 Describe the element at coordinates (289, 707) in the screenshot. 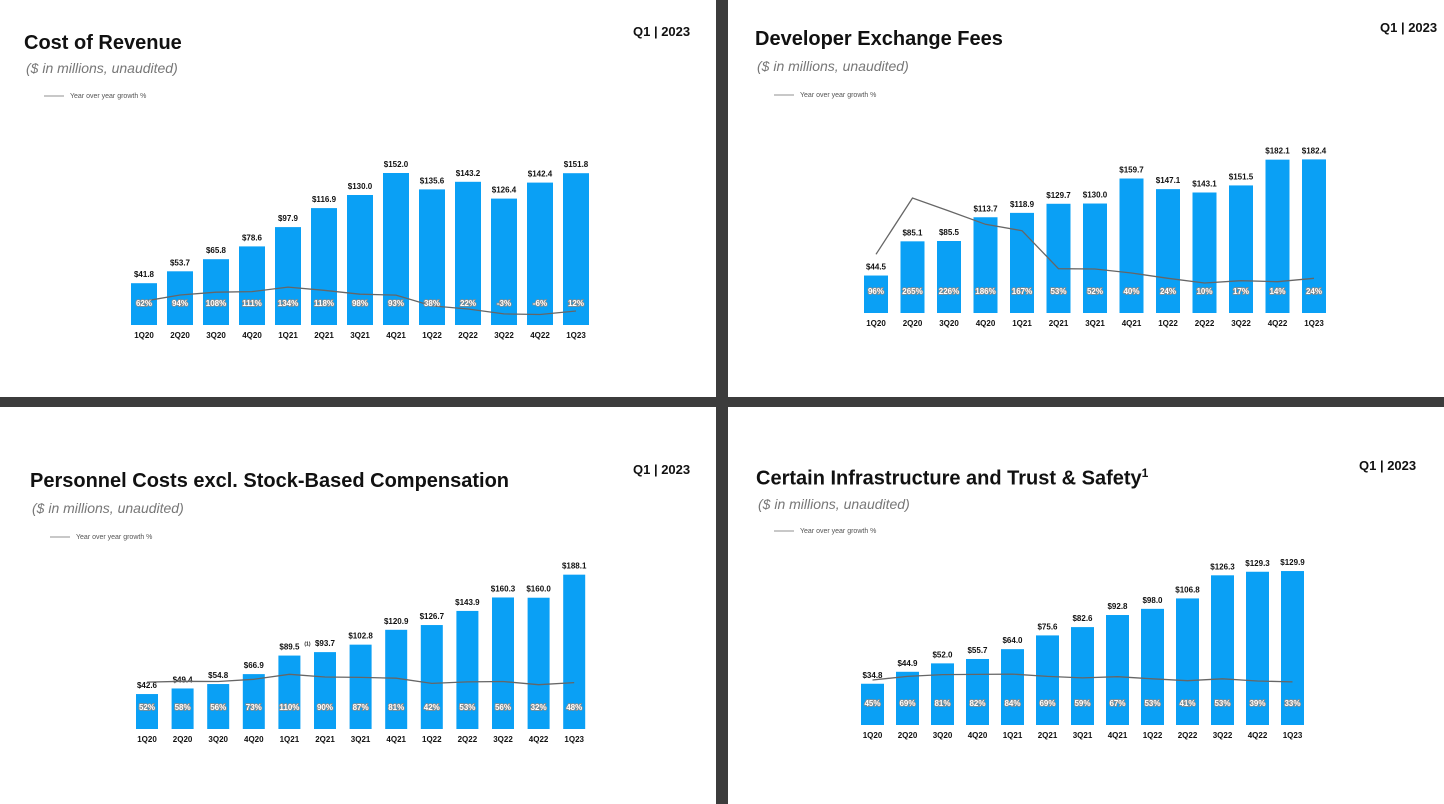

I see `growth-label: 110%` at that location.